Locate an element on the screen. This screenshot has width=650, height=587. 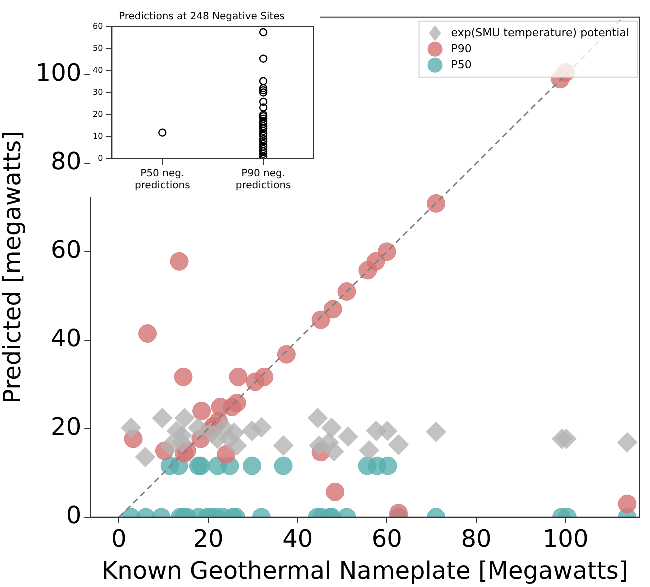
chart-title: Predictions at 248 Negative Sites is located at coordinates (202, 17).